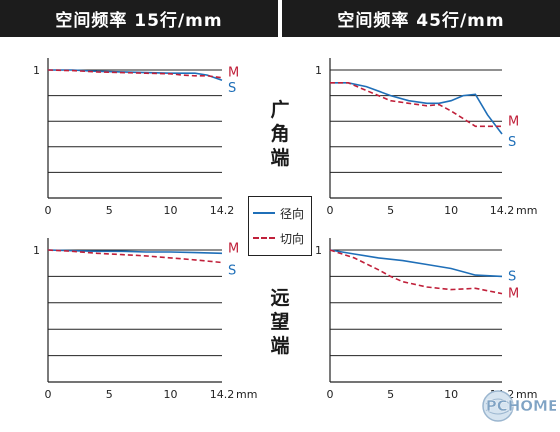 Image resolution: width=560 pixels, height=432 pixels. What do you see at coordinates (264, 213) in the screenshot?
I see `legend-sagittal-swatch` at bounding box center [264, 213].